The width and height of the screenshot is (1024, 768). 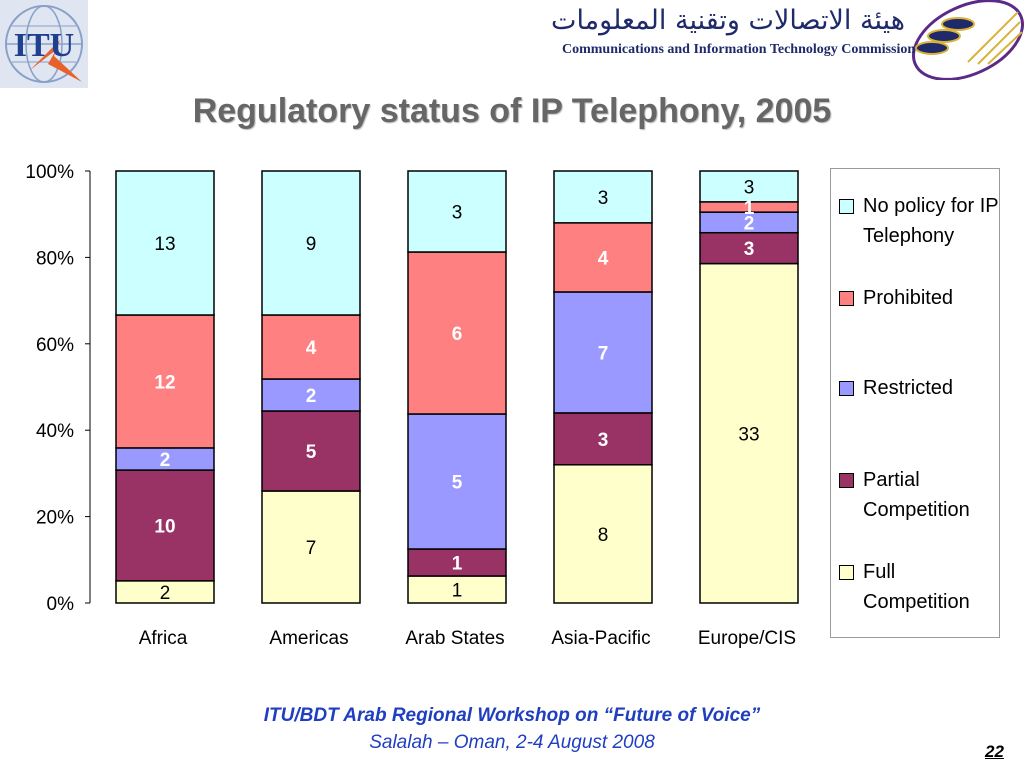 I want to click on bar-data-label: 10, so click(x=164, y=526).